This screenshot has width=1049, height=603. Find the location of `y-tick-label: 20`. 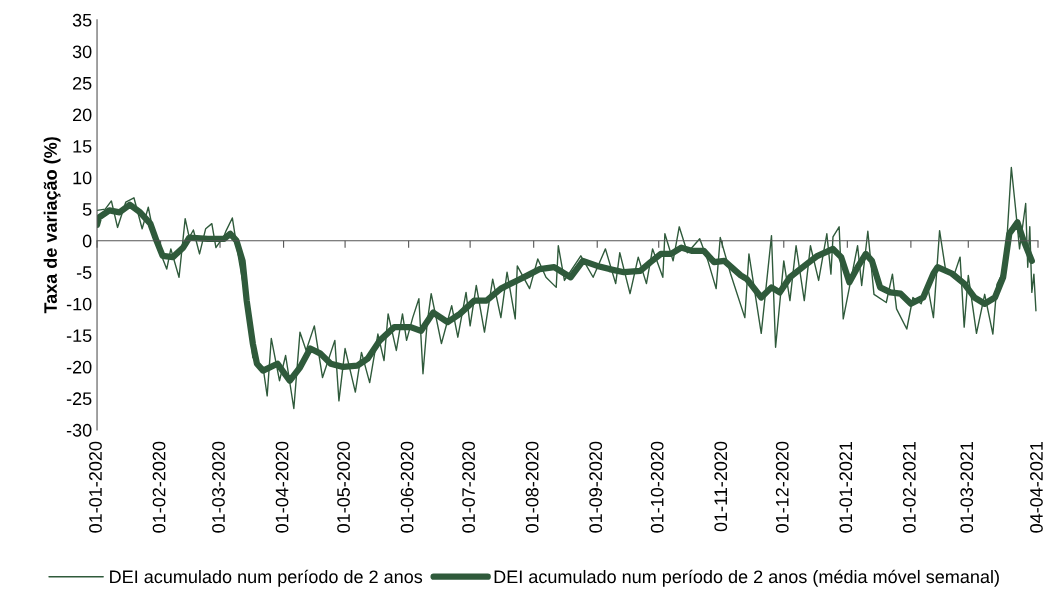

y-tick-label: 20 is located at coordinates (82, 115).